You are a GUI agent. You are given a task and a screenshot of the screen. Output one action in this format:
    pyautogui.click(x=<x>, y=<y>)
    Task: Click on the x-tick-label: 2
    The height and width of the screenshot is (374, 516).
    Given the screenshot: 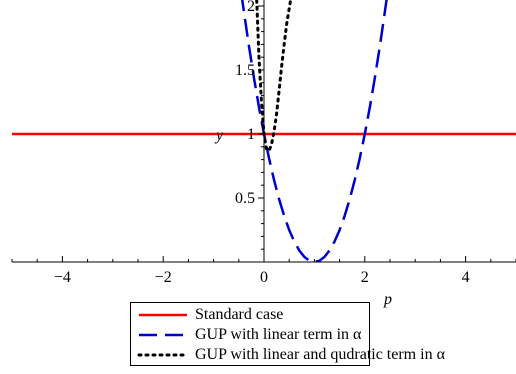 What is the action you would take?
    pyautogui.click(x=365, y=277)
    